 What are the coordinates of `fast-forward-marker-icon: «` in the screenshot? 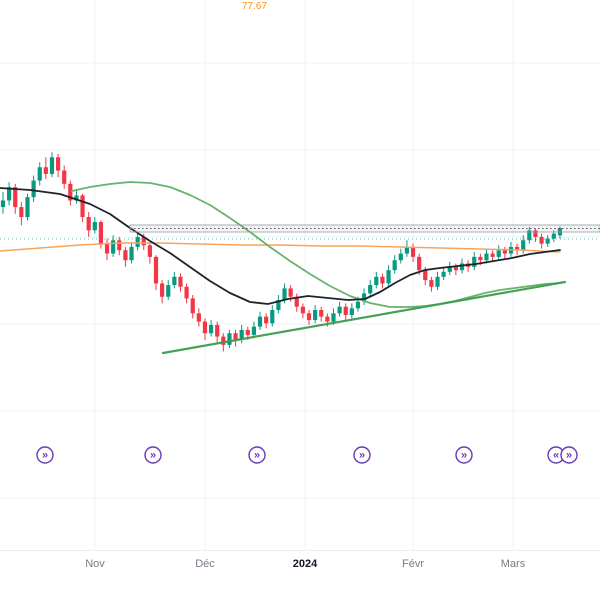 It's located at (556, 455).